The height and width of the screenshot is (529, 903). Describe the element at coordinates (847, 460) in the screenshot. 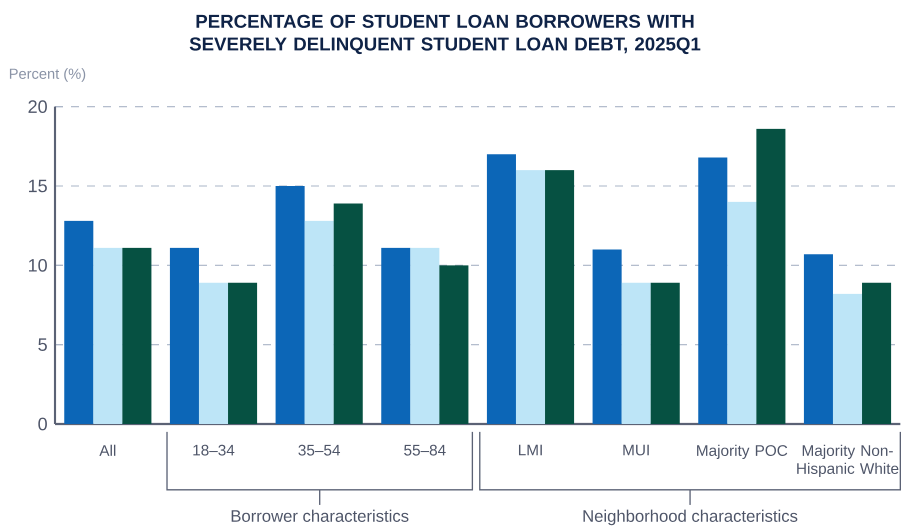

I see `x-tick-label: Majority Non-Hispanic White` at that location.